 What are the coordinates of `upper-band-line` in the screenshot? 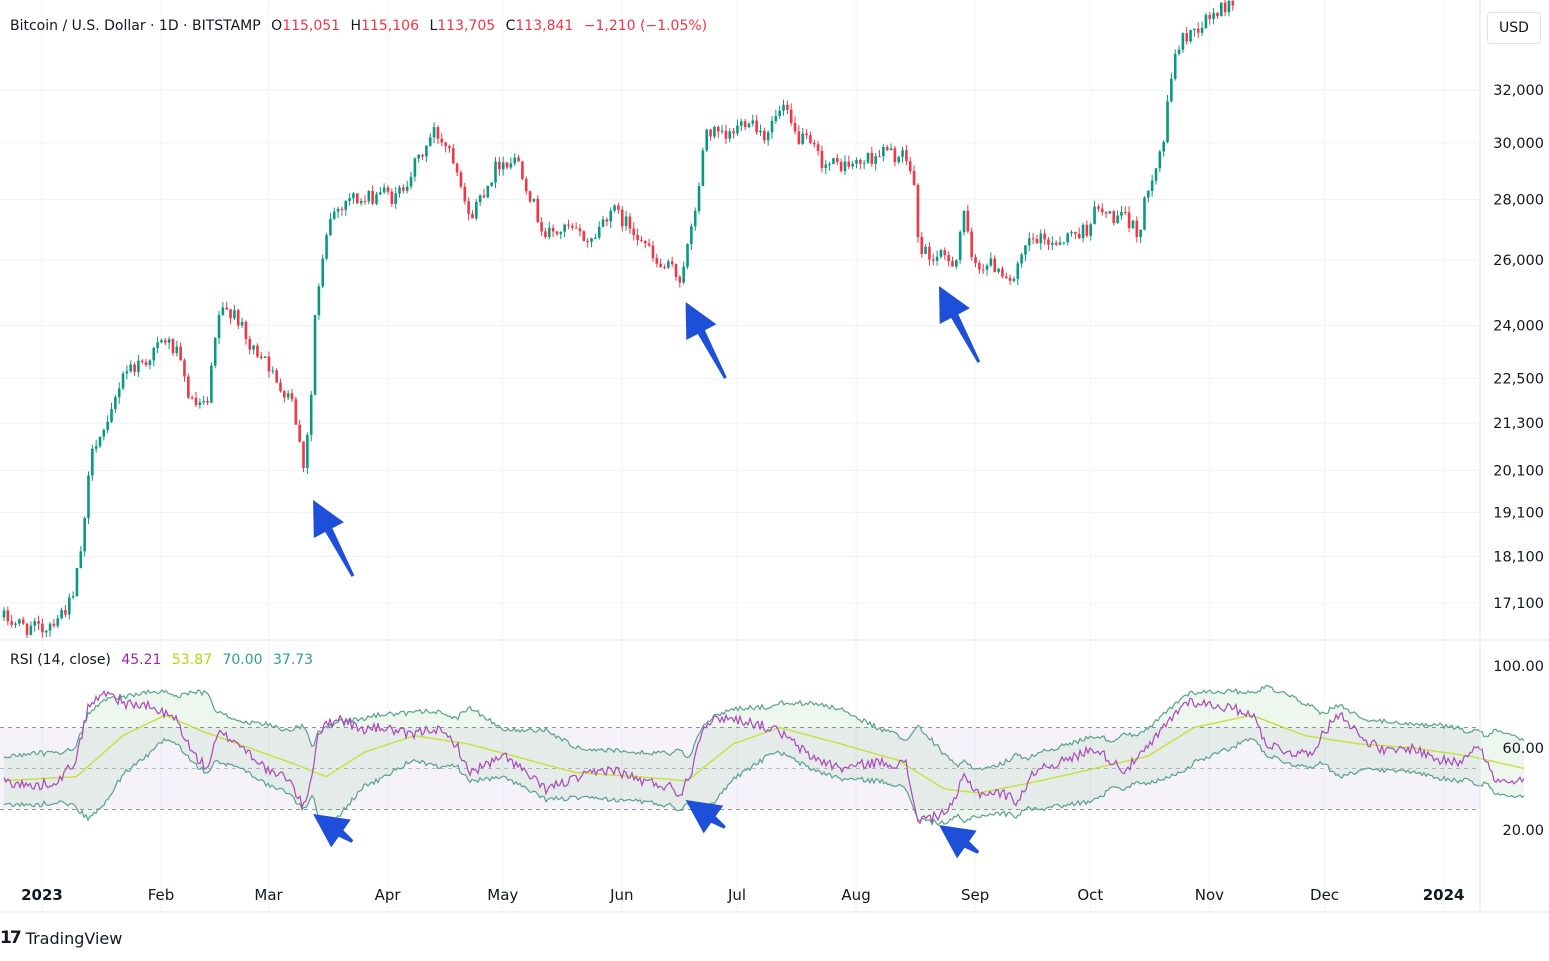 It's located at (764, 727).